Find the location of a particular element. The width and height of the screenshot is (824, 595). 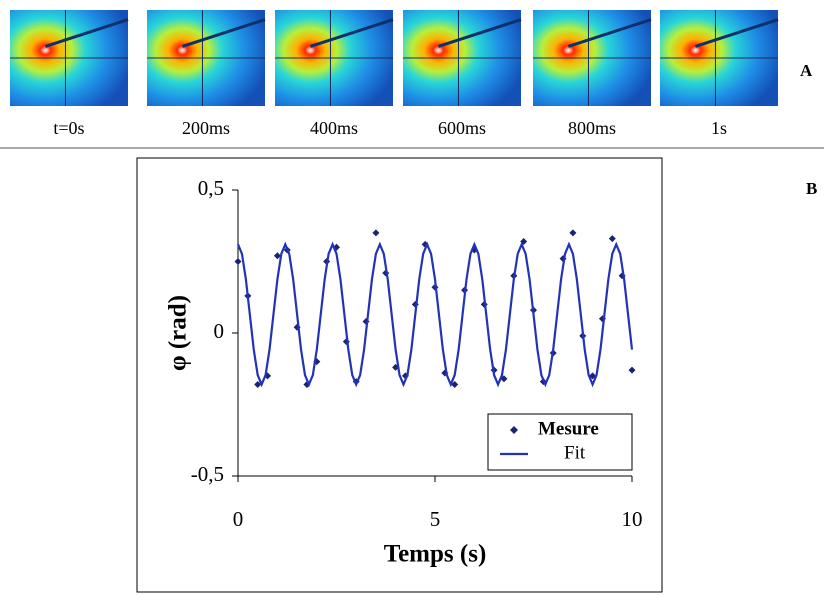

legend-box is located at coordinates (560, 442).